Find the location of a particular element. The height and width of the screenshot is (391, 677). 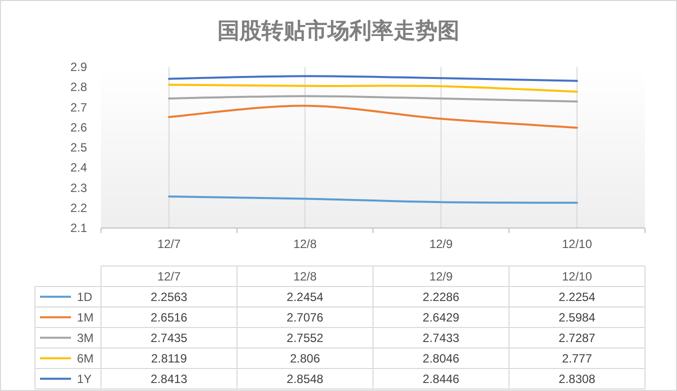

x-tick-label: 12/10 is located at coordinates (577, 244).